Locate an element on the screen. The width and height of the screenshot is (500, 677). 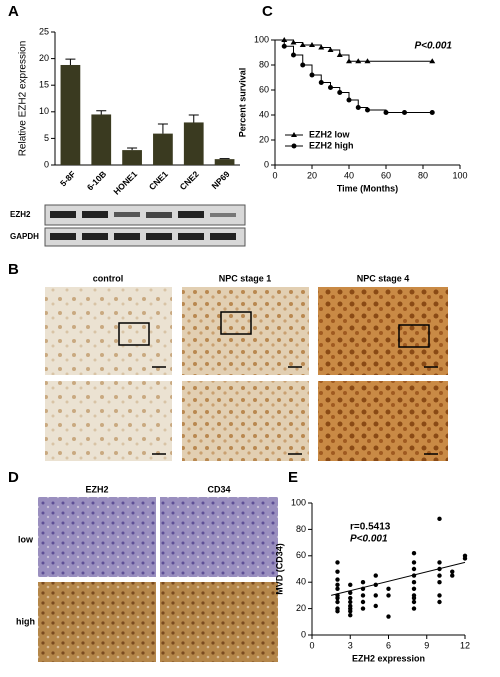
regression-line is located at coordinates (398, 578).